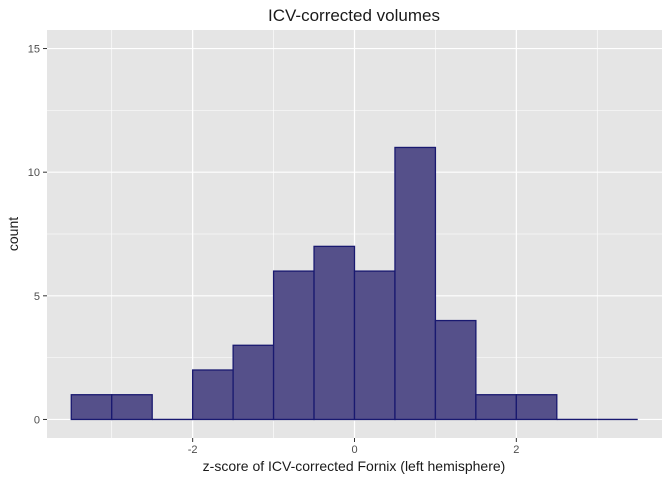  What do you see at coordinates (354, 15) in the screenshot?
I see `chart-title: ICV-corrected volumes` at bounding box center [354, 15].